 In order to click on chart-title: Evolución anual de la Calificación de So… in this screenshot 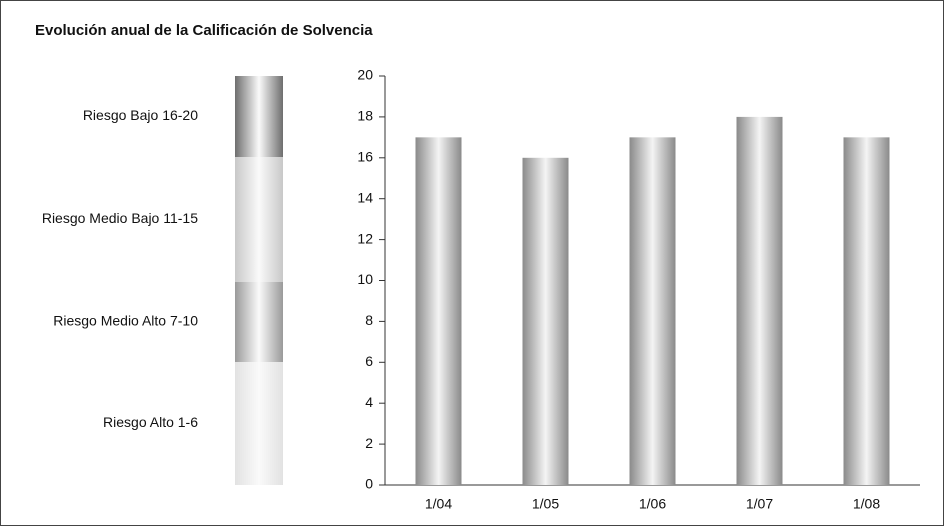, I will do `click(204, 30)`.